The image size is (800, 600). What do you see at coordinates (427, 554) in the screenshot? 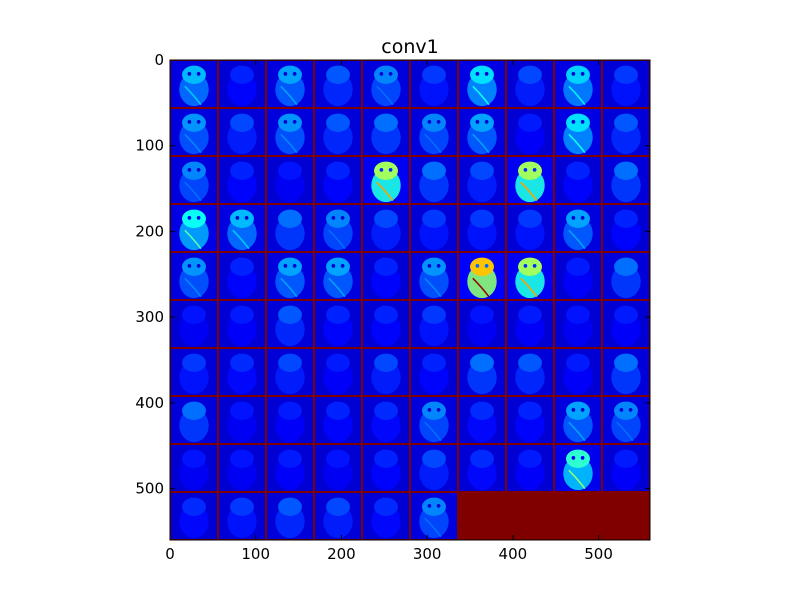
I see `x-tick-label: 300` at bounding box center [427, 554].